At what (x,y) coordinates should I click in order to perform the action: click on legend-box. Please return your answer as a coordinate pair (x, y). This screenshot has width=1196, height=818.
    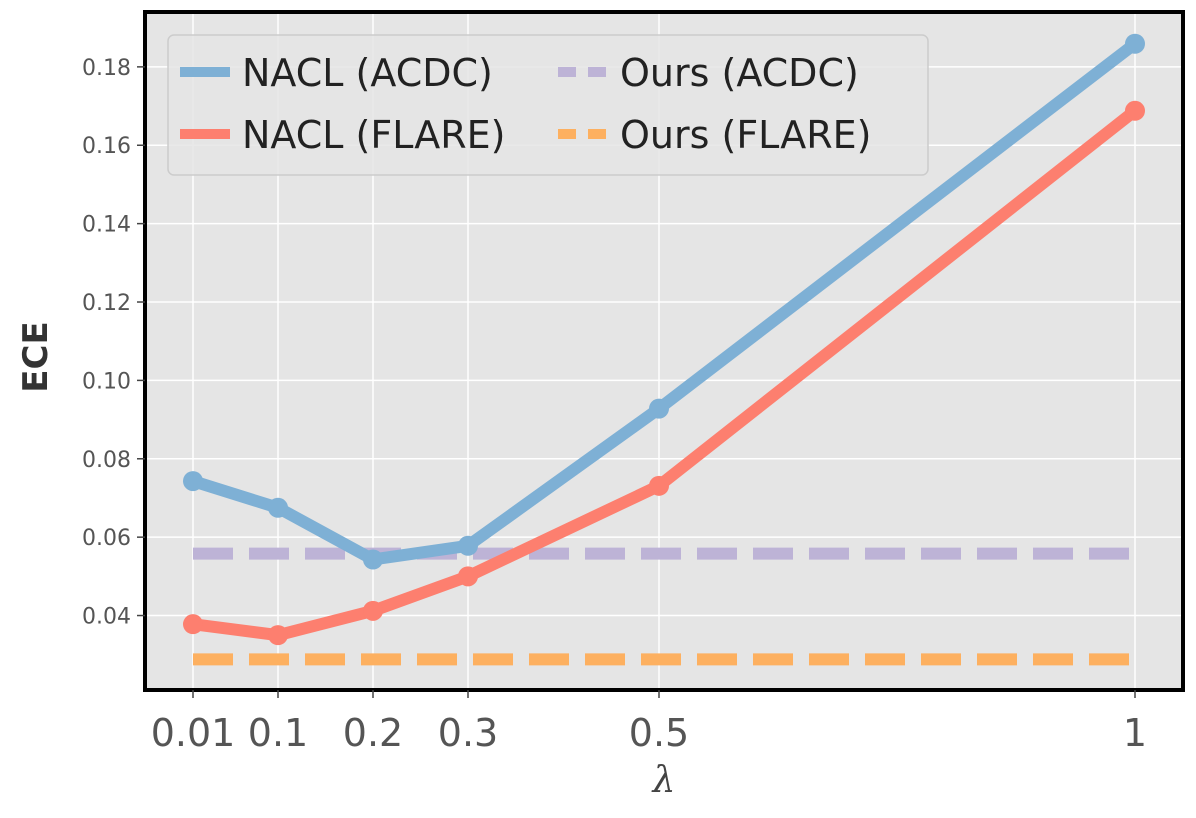
    Looking at the image, I should click on (548, 105).